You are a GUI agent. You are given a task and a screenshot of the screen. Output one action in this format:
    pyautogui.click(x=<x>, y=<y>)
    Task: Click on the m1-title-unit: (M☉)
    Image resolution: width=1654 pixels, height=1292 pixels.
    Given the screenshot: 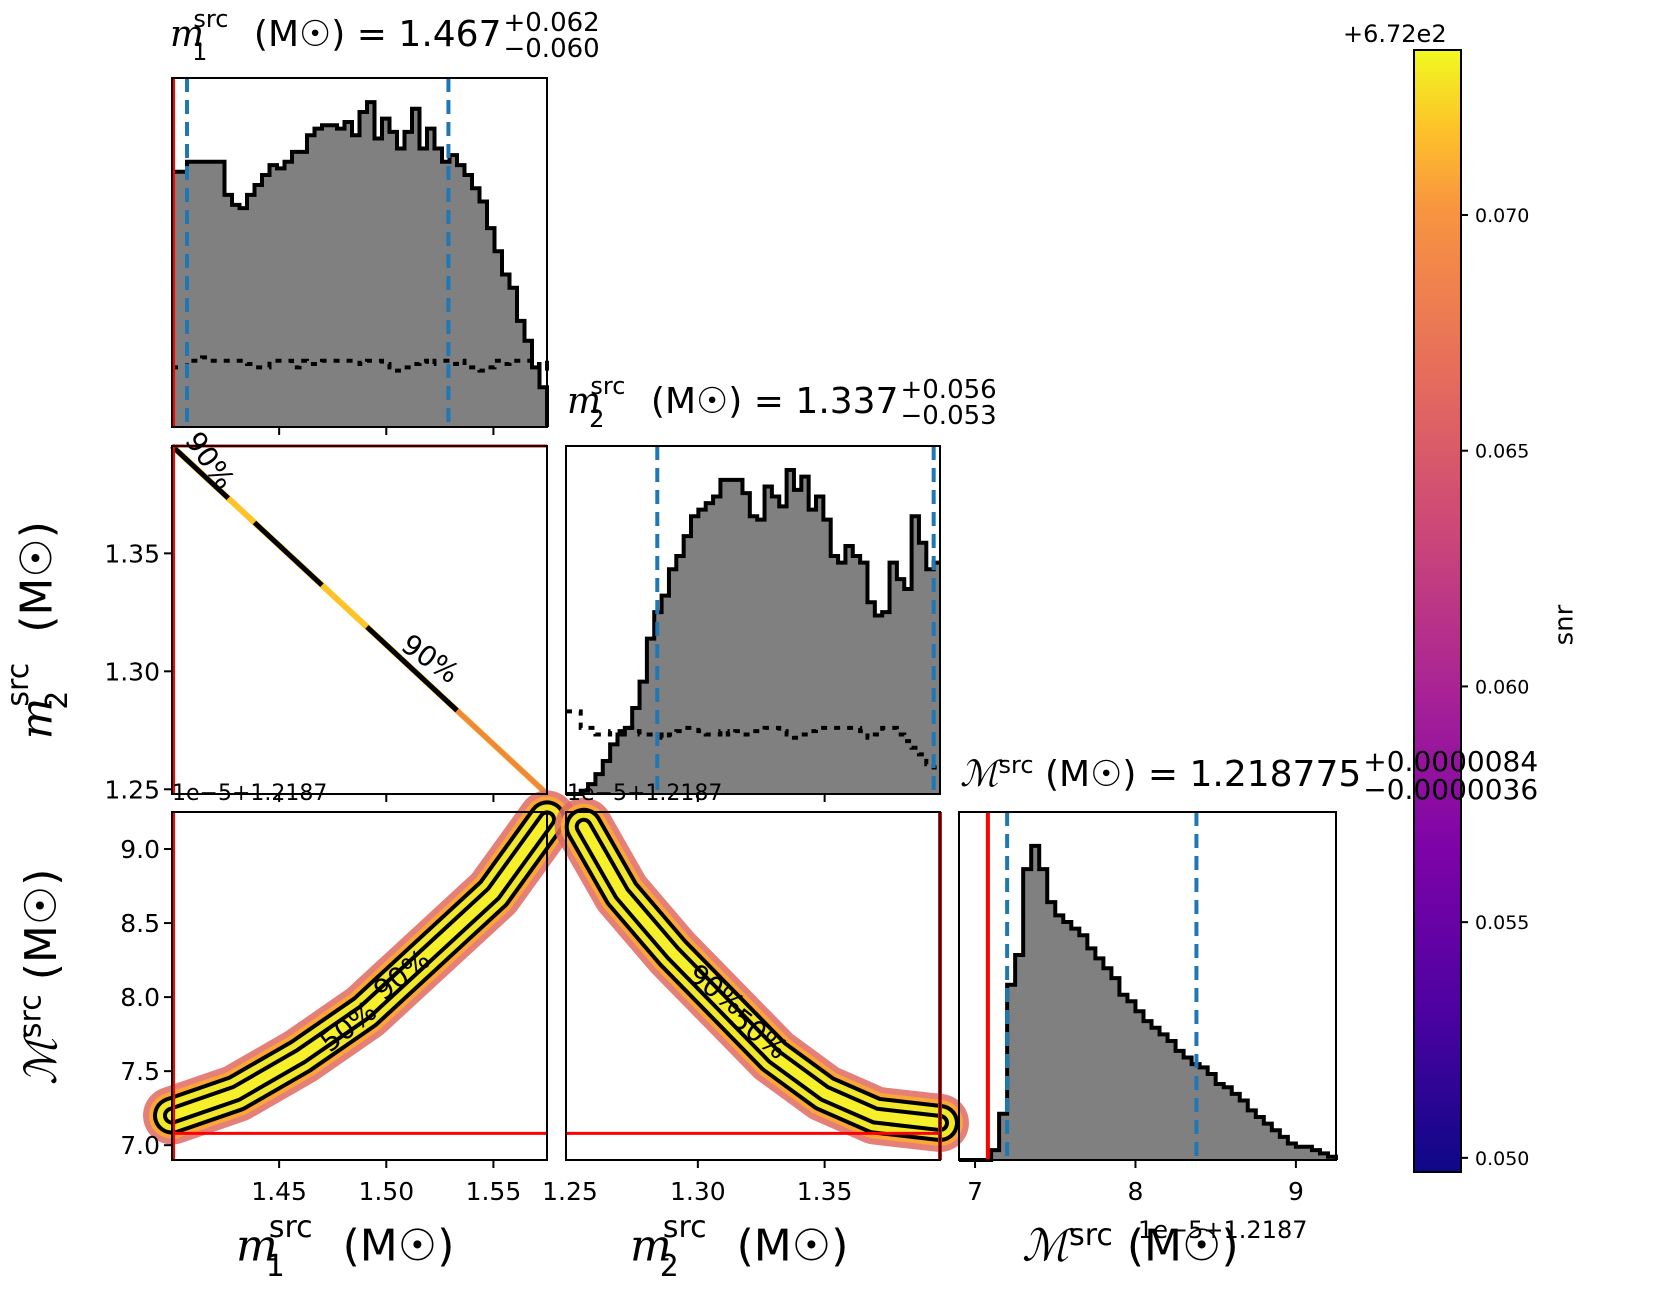 What is the action you would take?
    pyautogui.click(x=299, y=34)
    